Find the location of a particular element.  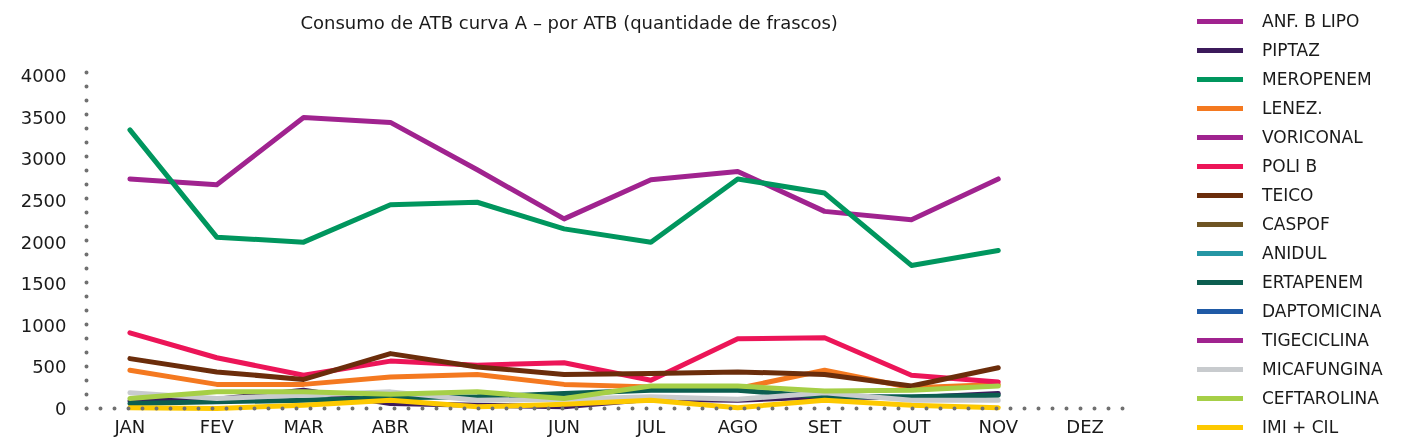

y-tick-label: 3500 is located at coordinates (43, 117).